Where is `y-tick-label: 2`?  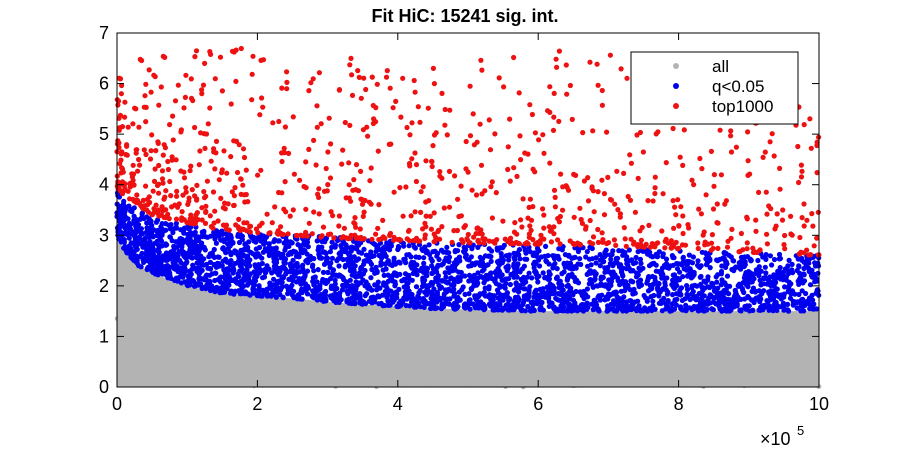 y-tick-label: 2 is located at coordinates (104, 286).